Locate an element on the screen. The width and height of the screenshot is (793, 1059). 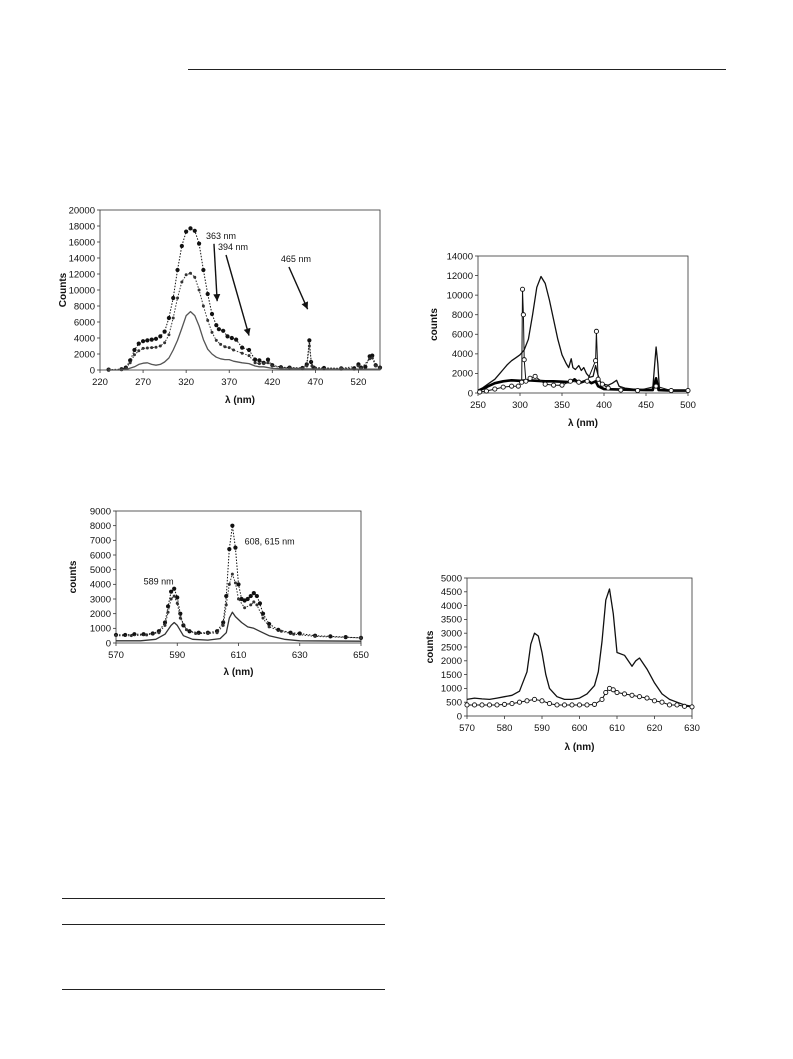
chart-1-annotation-label: 394 nm is located at coordinates (233, 247).